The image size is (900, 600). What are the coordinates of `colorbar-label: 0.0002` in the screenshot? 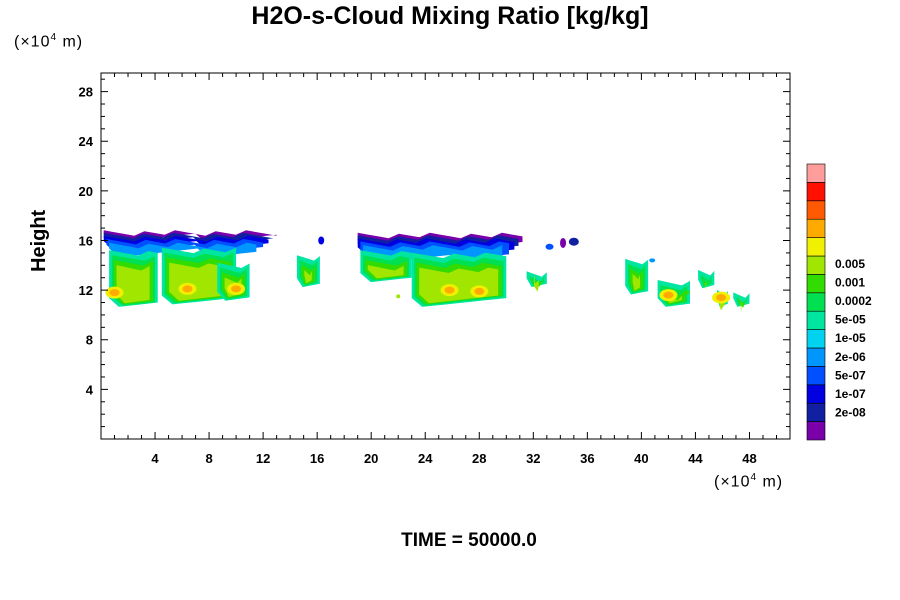 It's located at (853, 301).